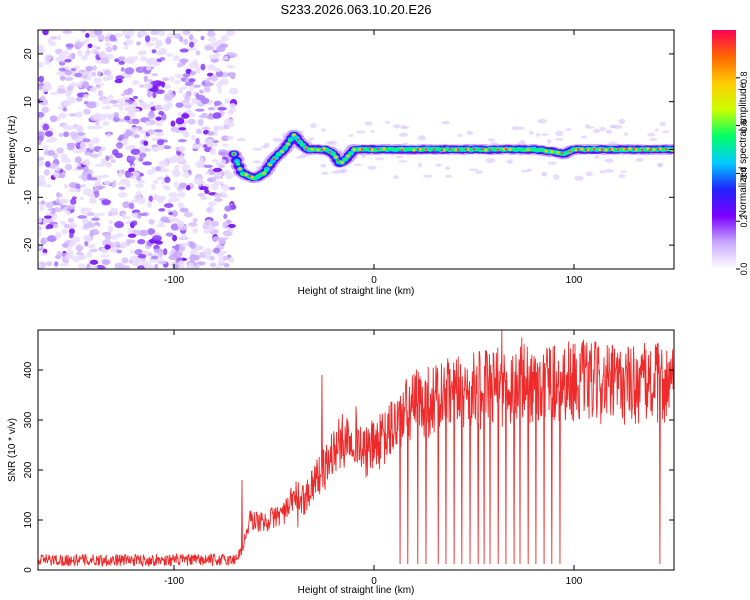 This screenshot has width=750, height=600. I want to click on y-tick-label: 200, so click(28, 469).